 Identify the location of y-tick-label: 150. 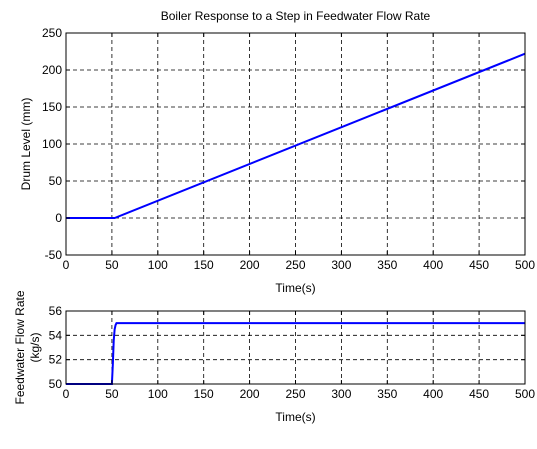
(52, 107).